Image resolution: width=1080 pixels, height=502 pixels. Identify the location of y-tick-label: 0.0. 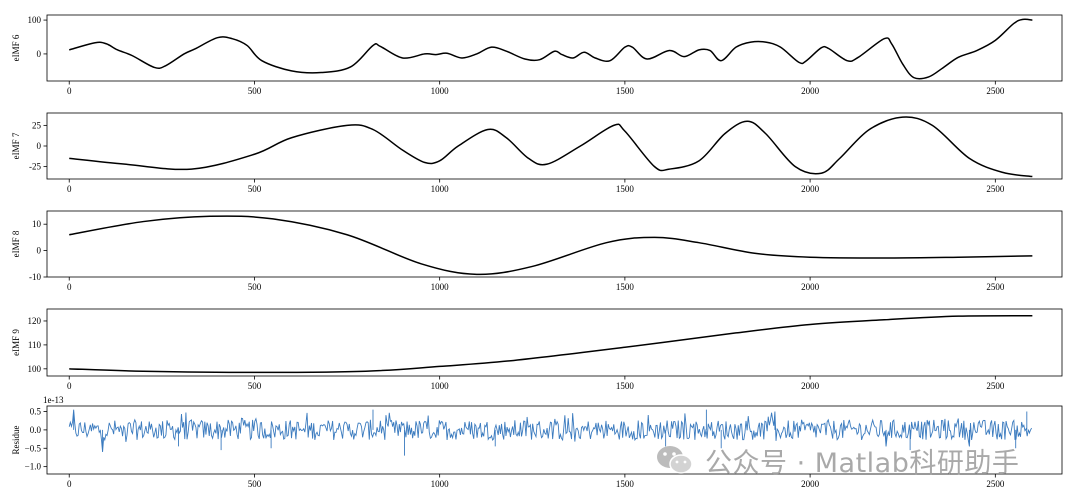
(36, 430).